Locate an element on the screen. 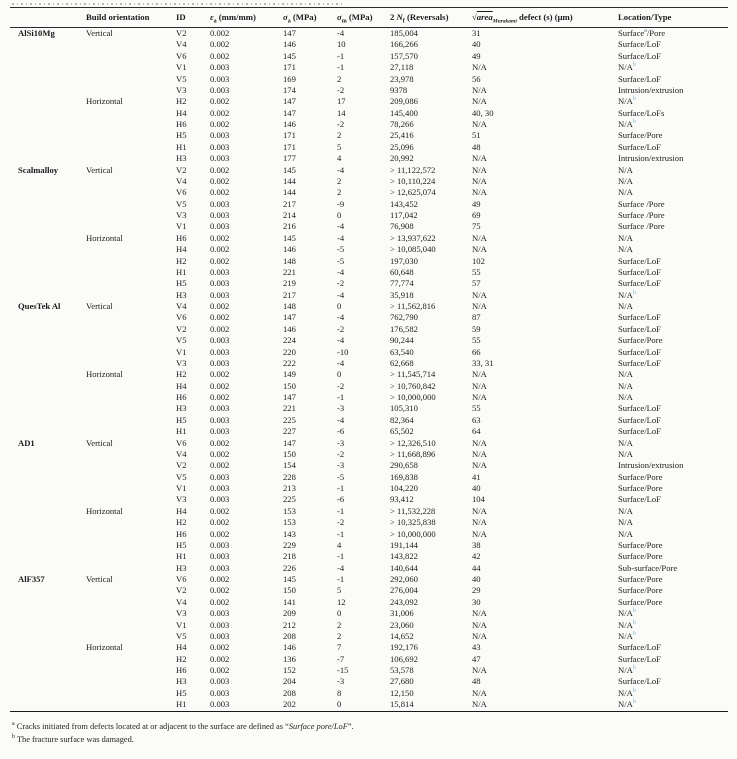  cell-loc: Surface /Pore is located at coordinates (641, 203).